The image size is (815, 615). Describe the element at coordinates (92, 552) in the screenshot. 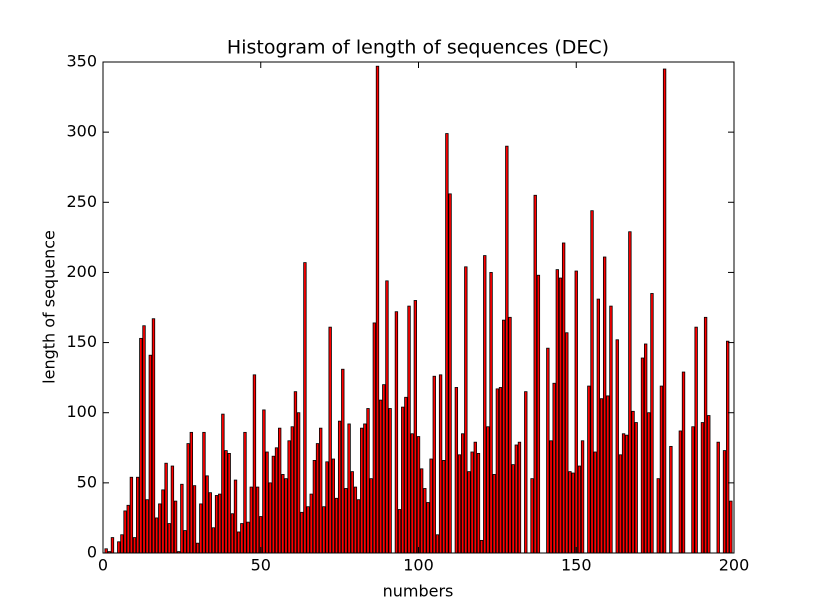

I see `y-tick-label: 0` at that location.